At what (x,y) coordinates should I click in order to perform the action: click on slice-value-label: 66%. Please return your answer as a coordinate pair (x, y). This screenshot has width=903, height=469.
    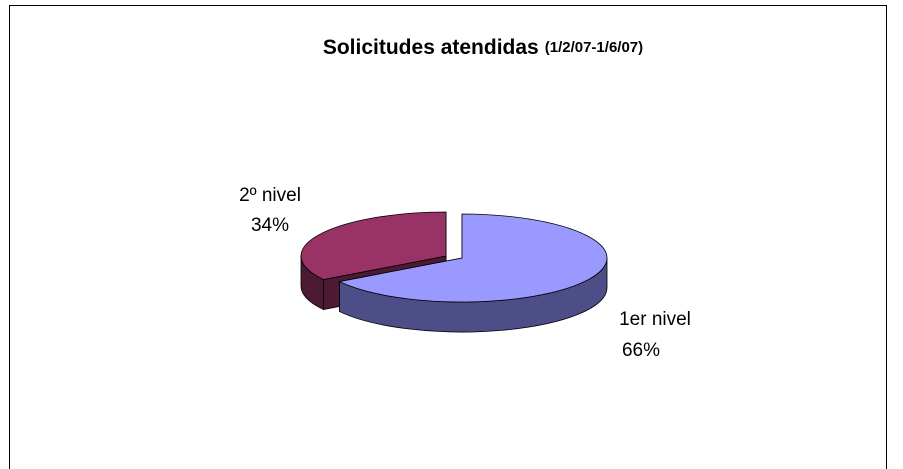
    Looking at the image, I should click on (641, 350).